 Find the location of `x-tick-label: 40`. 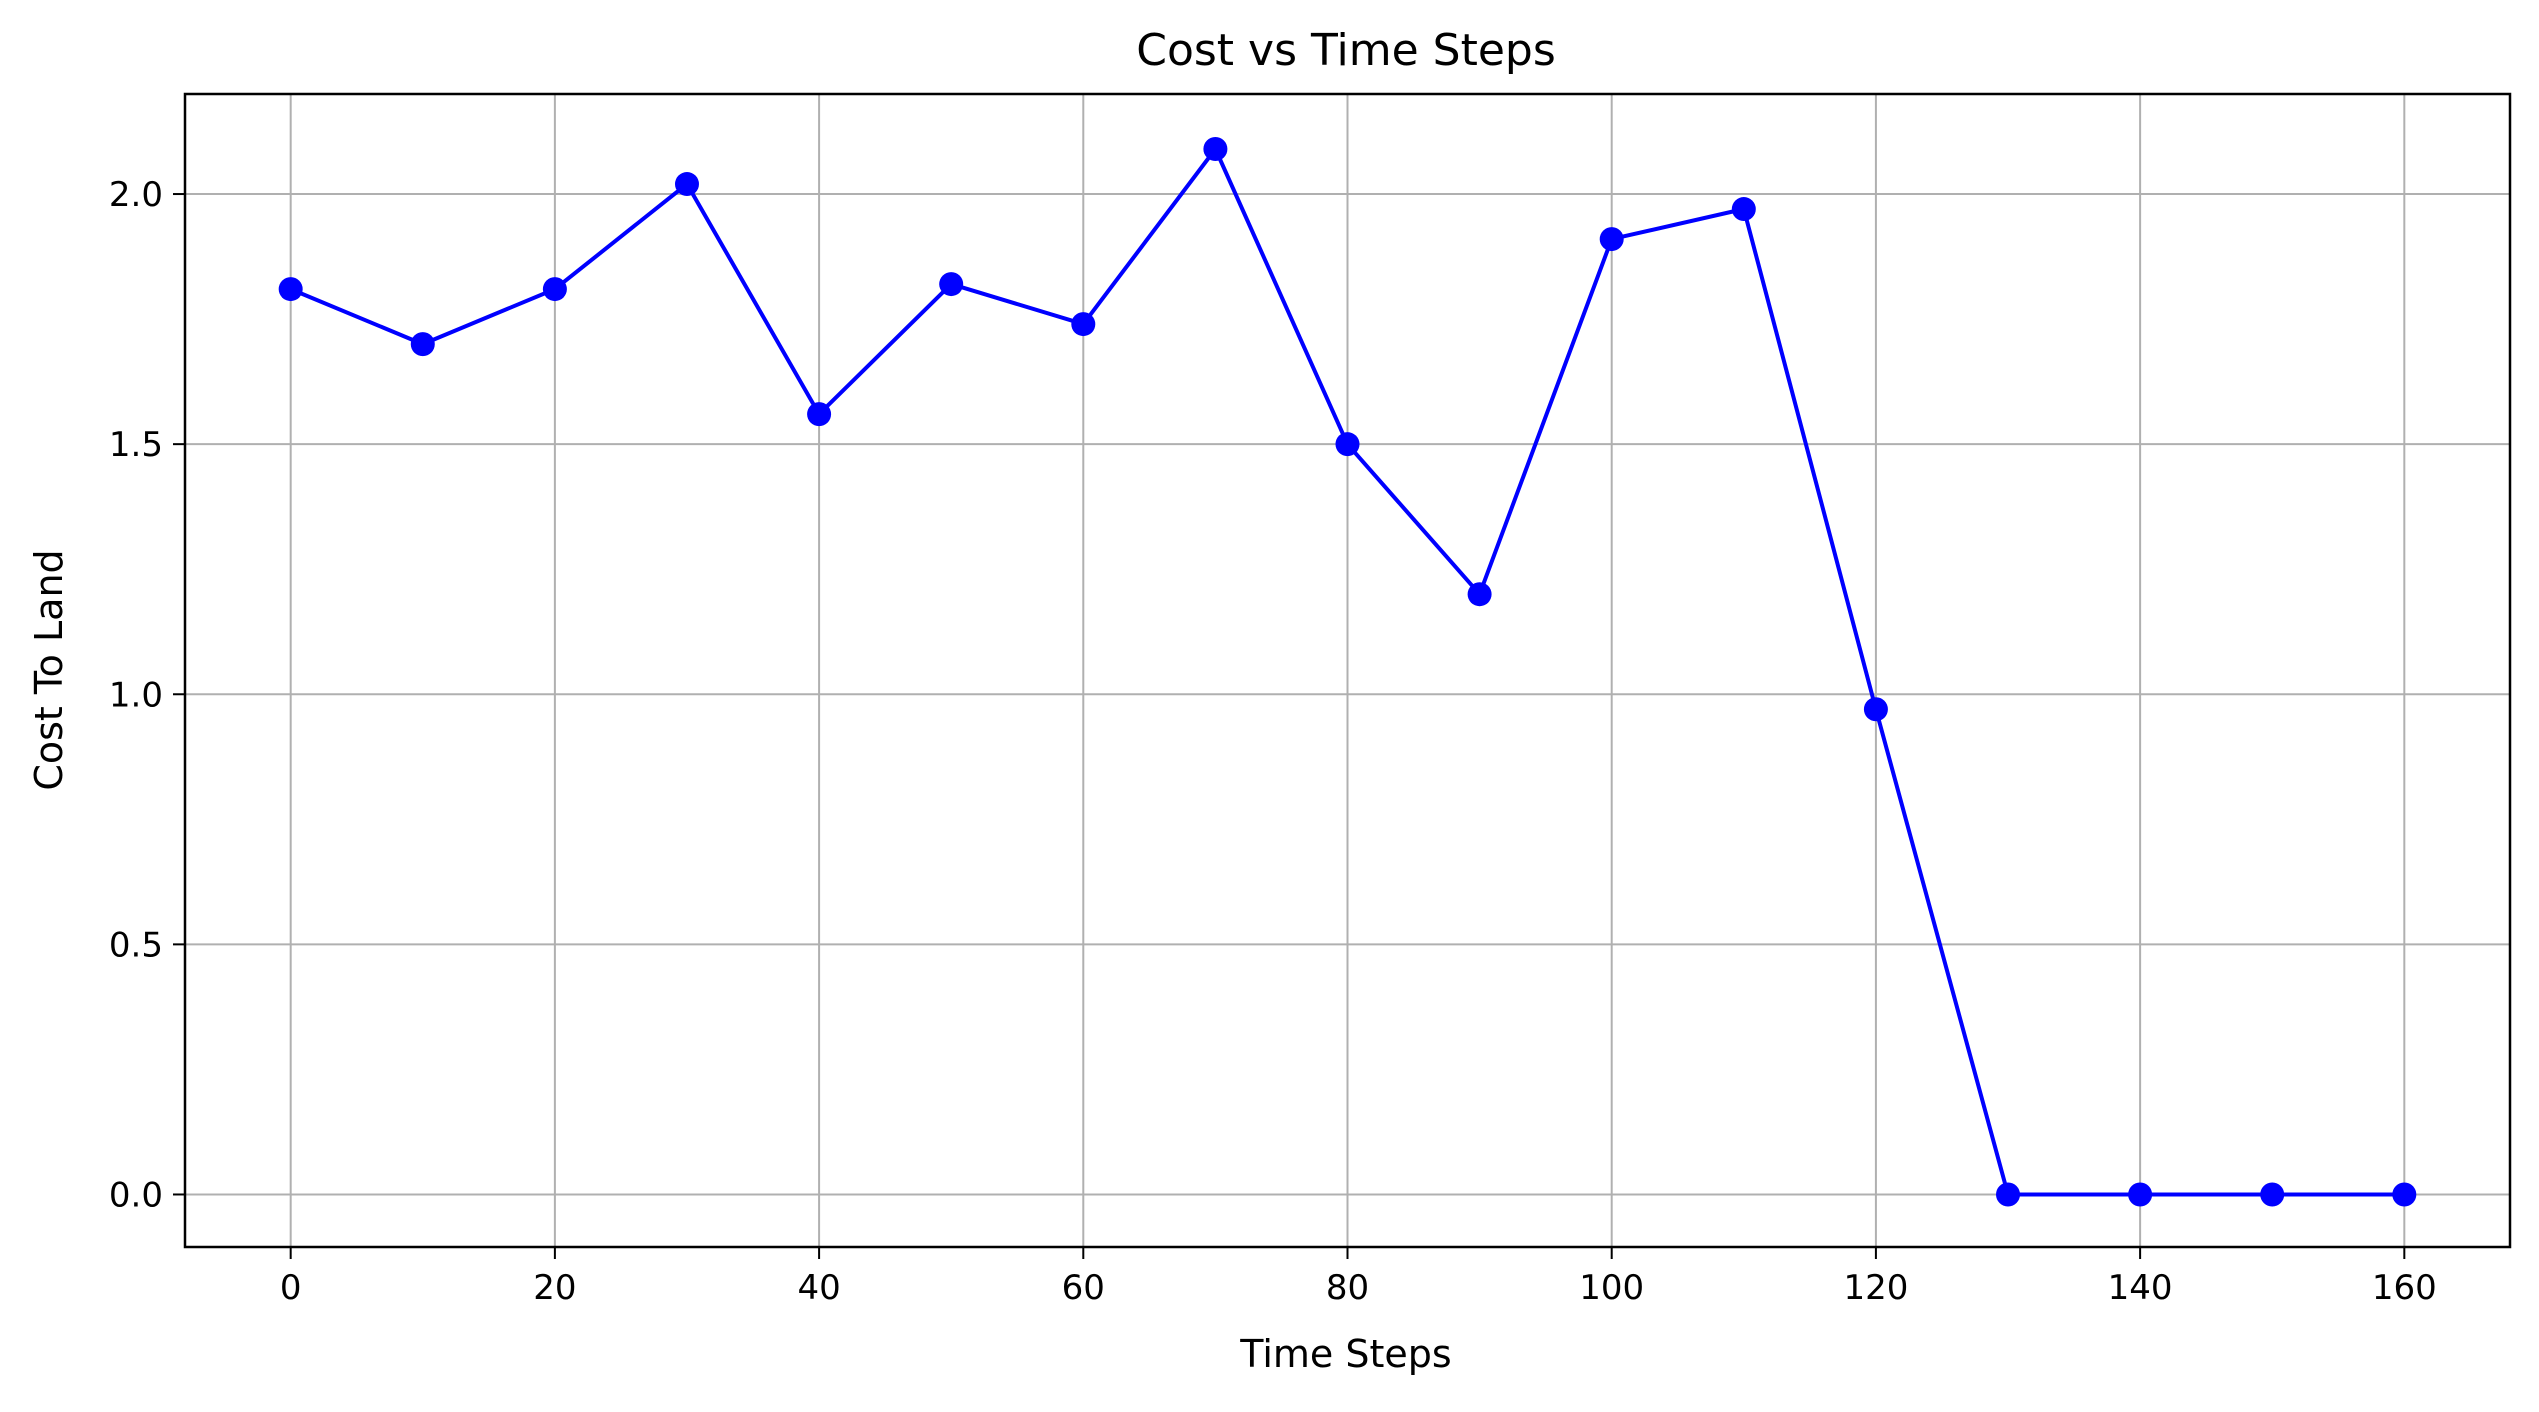

x-tick-label: 40 is located at coordinates (818, 1288).